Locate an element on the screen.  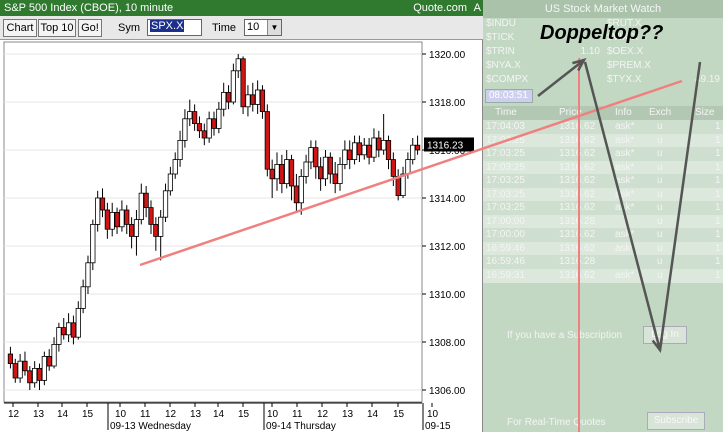
col-exch: Exch is located at coordinates (660, 112).